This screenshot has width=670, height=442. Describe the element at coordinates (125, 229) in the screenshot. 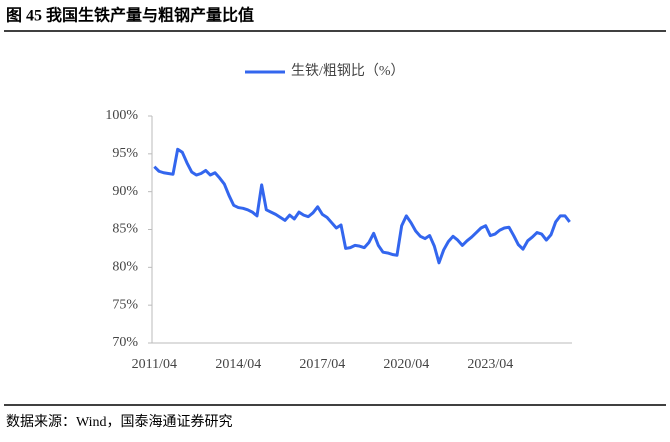

I see `y-tick-label: 85%` at that location.